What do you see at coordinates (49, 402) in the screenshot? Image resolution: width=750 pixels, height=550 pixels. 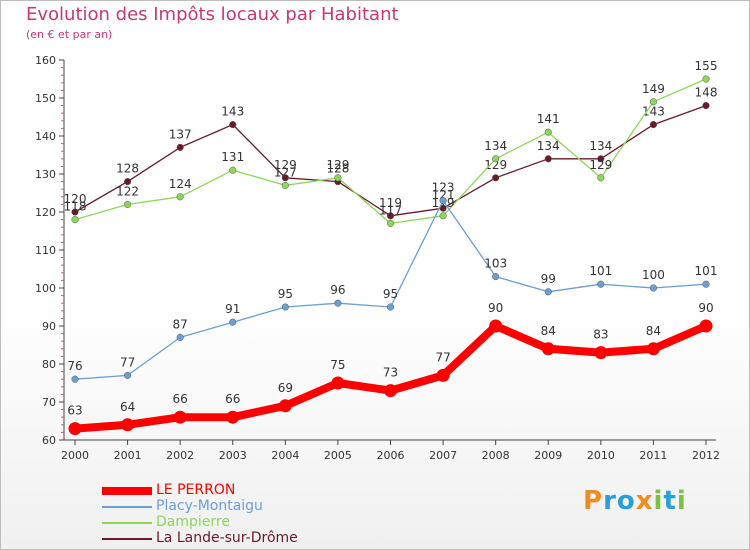 I see `y-tick-label: 70` at bounding box center [49, 402].